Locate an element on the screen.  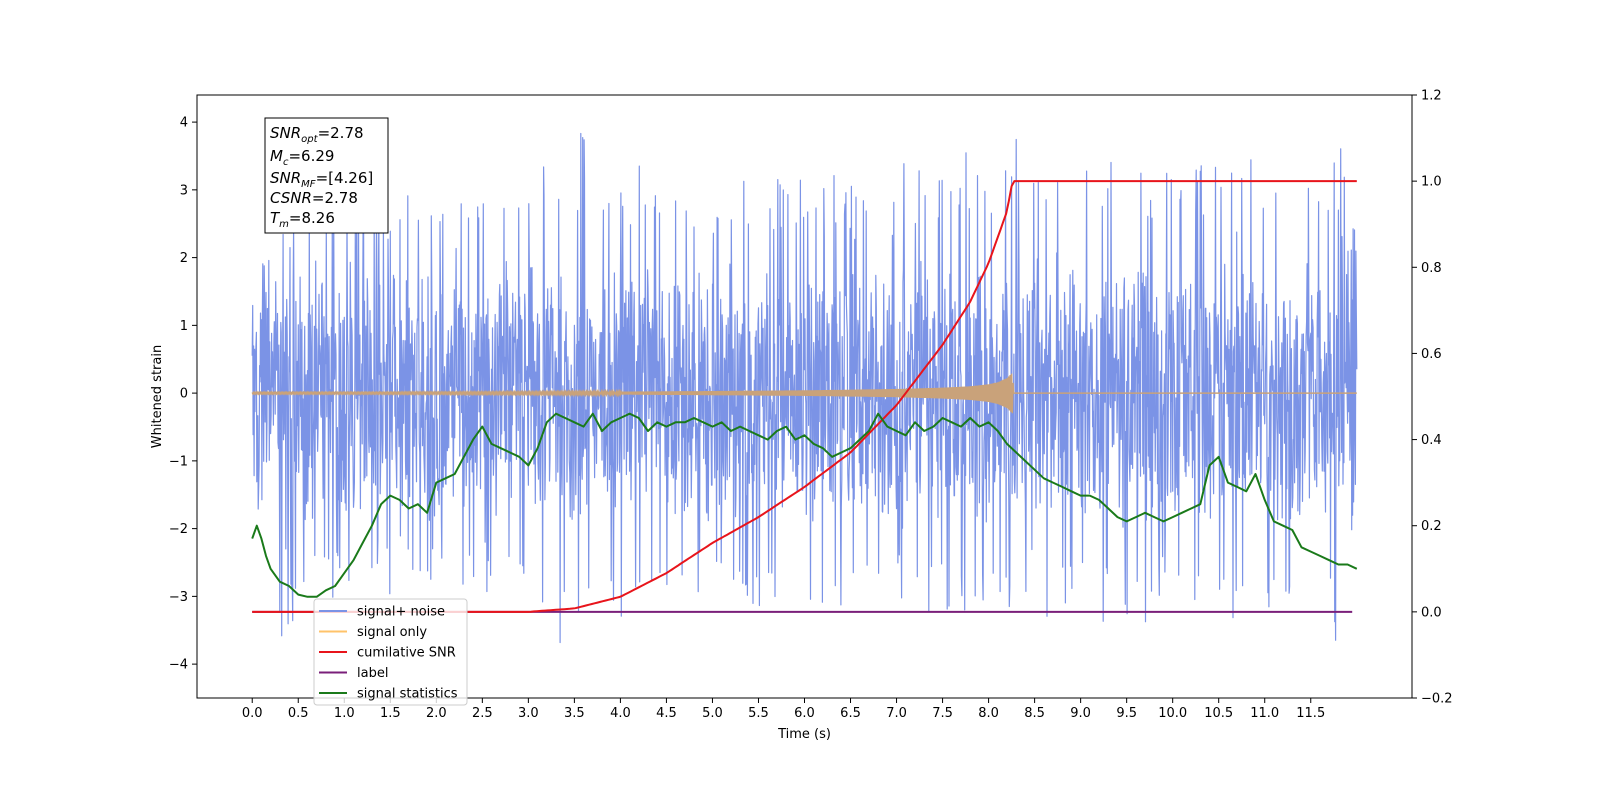
x-tick-label: 2.5 is located at coordinates (482, 713).